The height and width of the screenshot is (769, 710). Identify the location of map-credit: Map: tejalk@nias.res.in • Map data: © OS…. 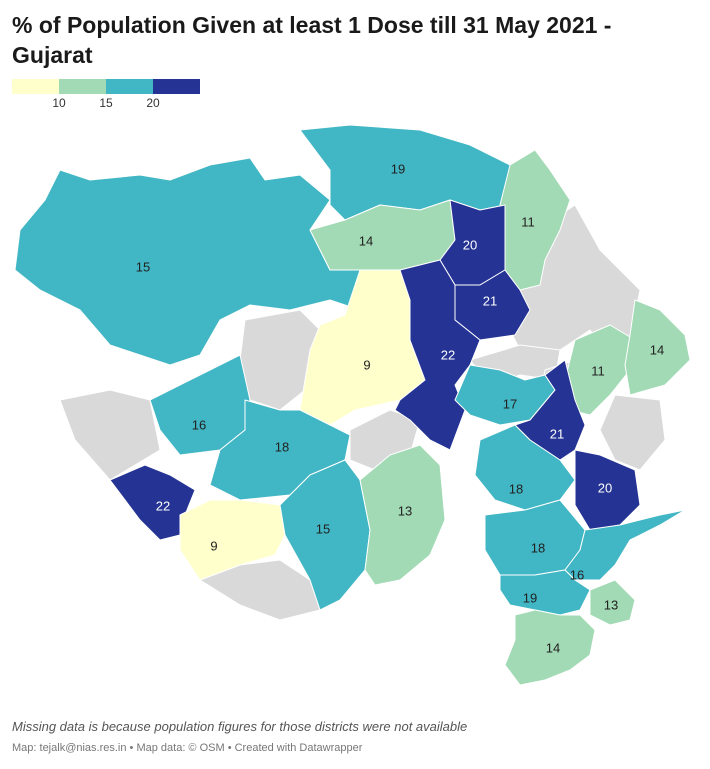
(187, 748).